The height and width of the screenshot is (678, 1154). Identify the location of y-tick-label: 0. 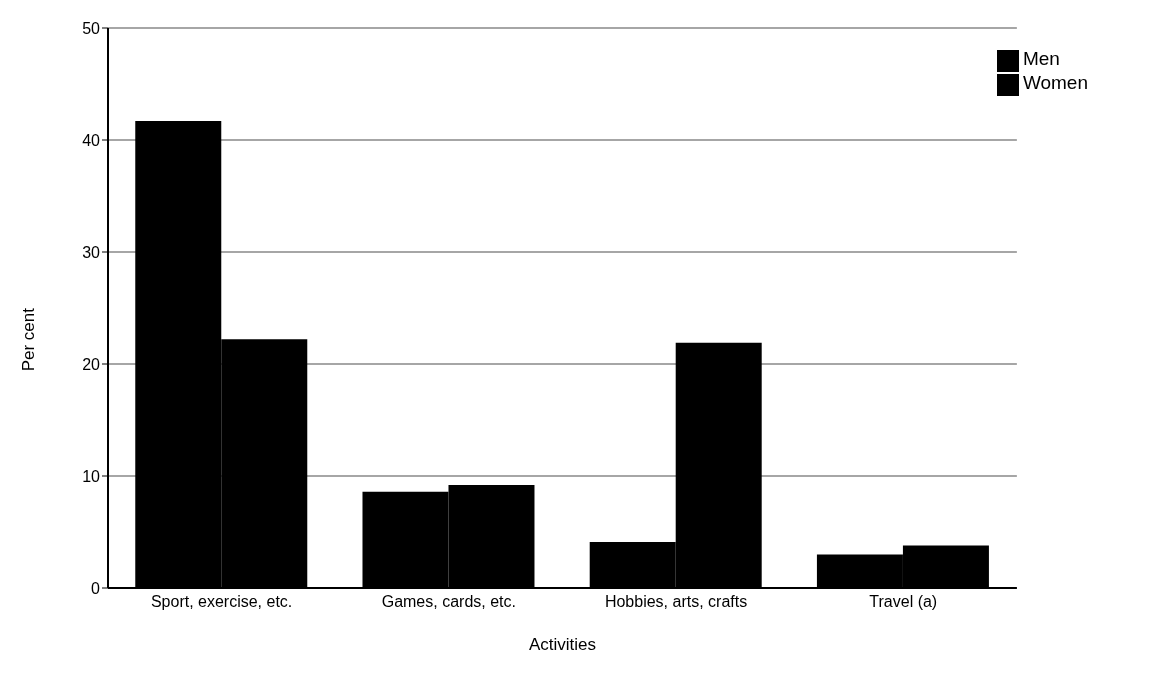
(96, 588).